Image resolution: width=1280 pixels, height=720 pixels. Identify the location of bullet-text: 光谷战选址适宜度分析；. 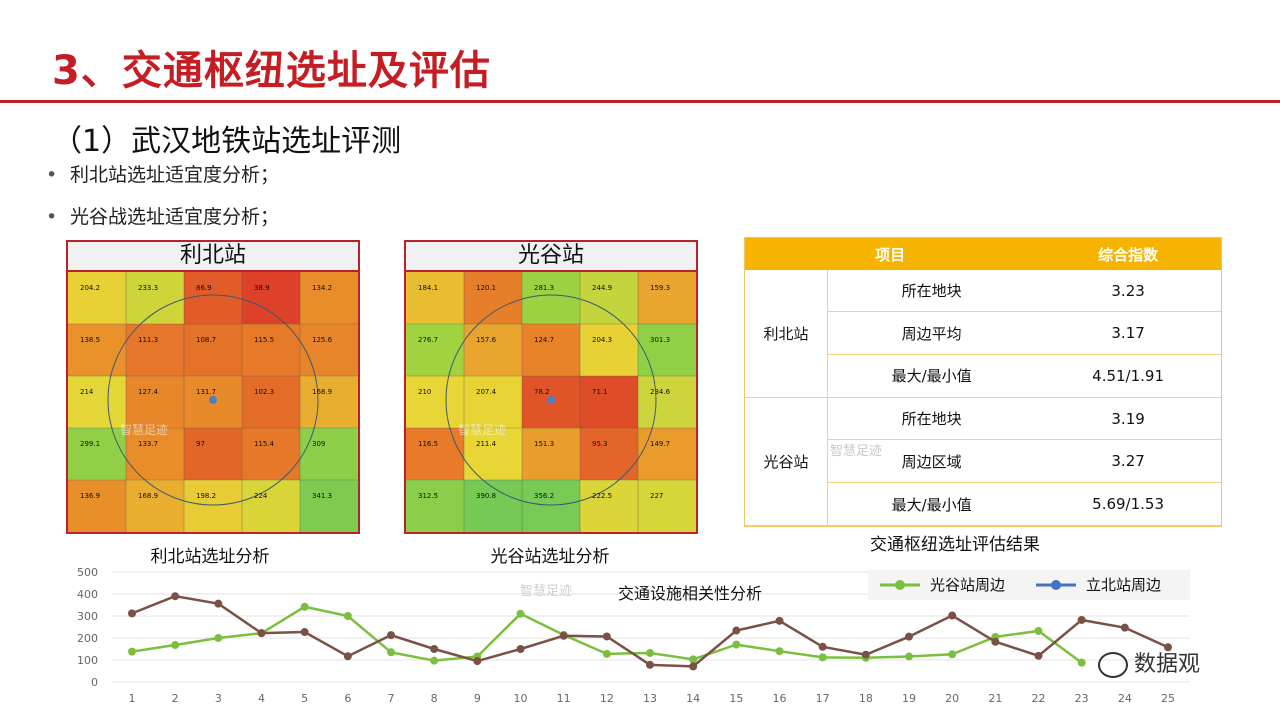
(175, 217).